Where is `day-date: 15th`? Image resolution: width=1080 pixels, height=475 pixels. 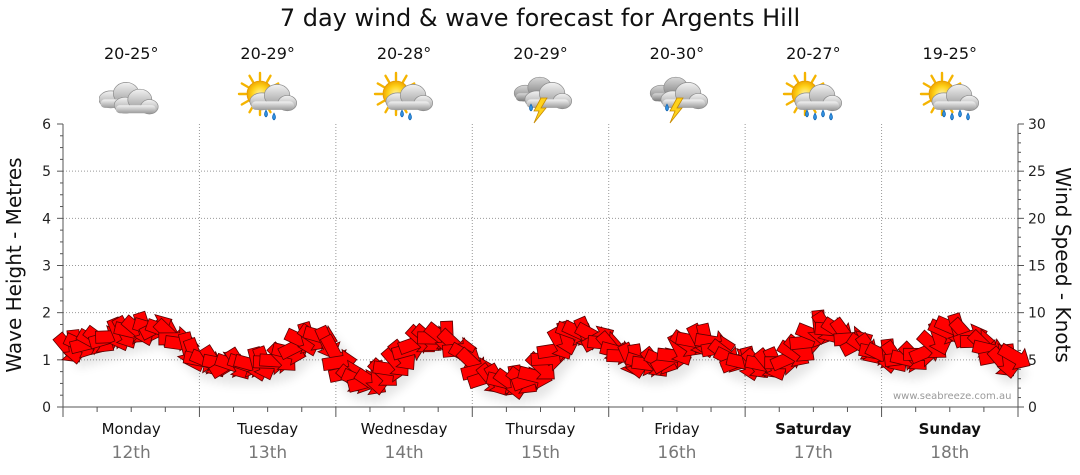
day-date: 15th is located at coordinates (540, 453).